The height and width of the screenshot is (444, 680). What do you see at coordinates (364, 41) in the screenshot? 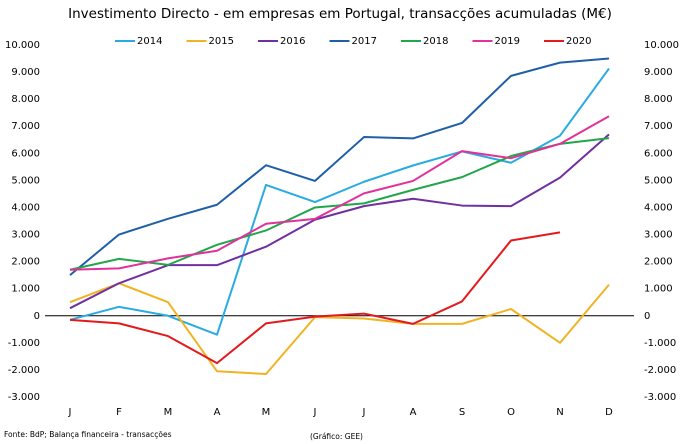
I see `legend-label: 2017` at bounding box center [364, 41].